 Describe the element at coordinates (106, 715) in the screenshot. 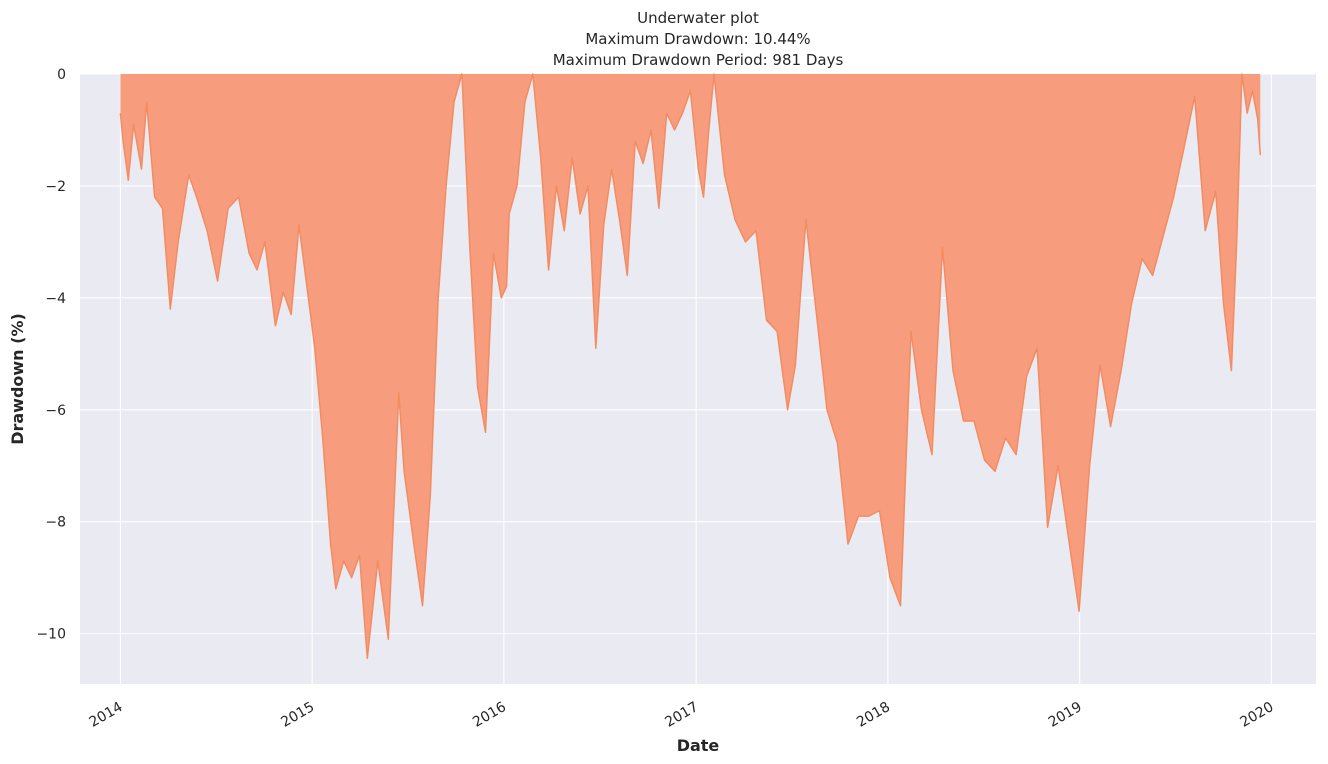

I see `x-tick-label: 2014` at that location.